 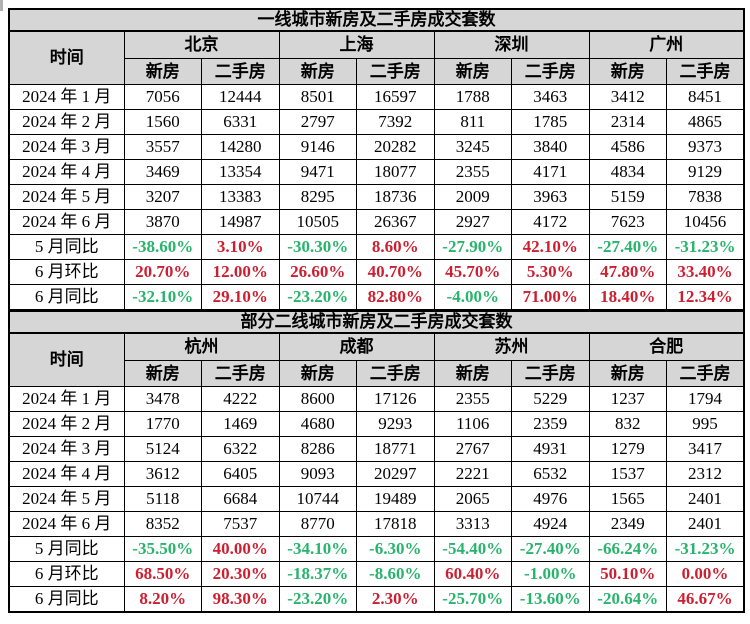 I want to click on pct-cell: -8.60%, so click(x=395, y=574).